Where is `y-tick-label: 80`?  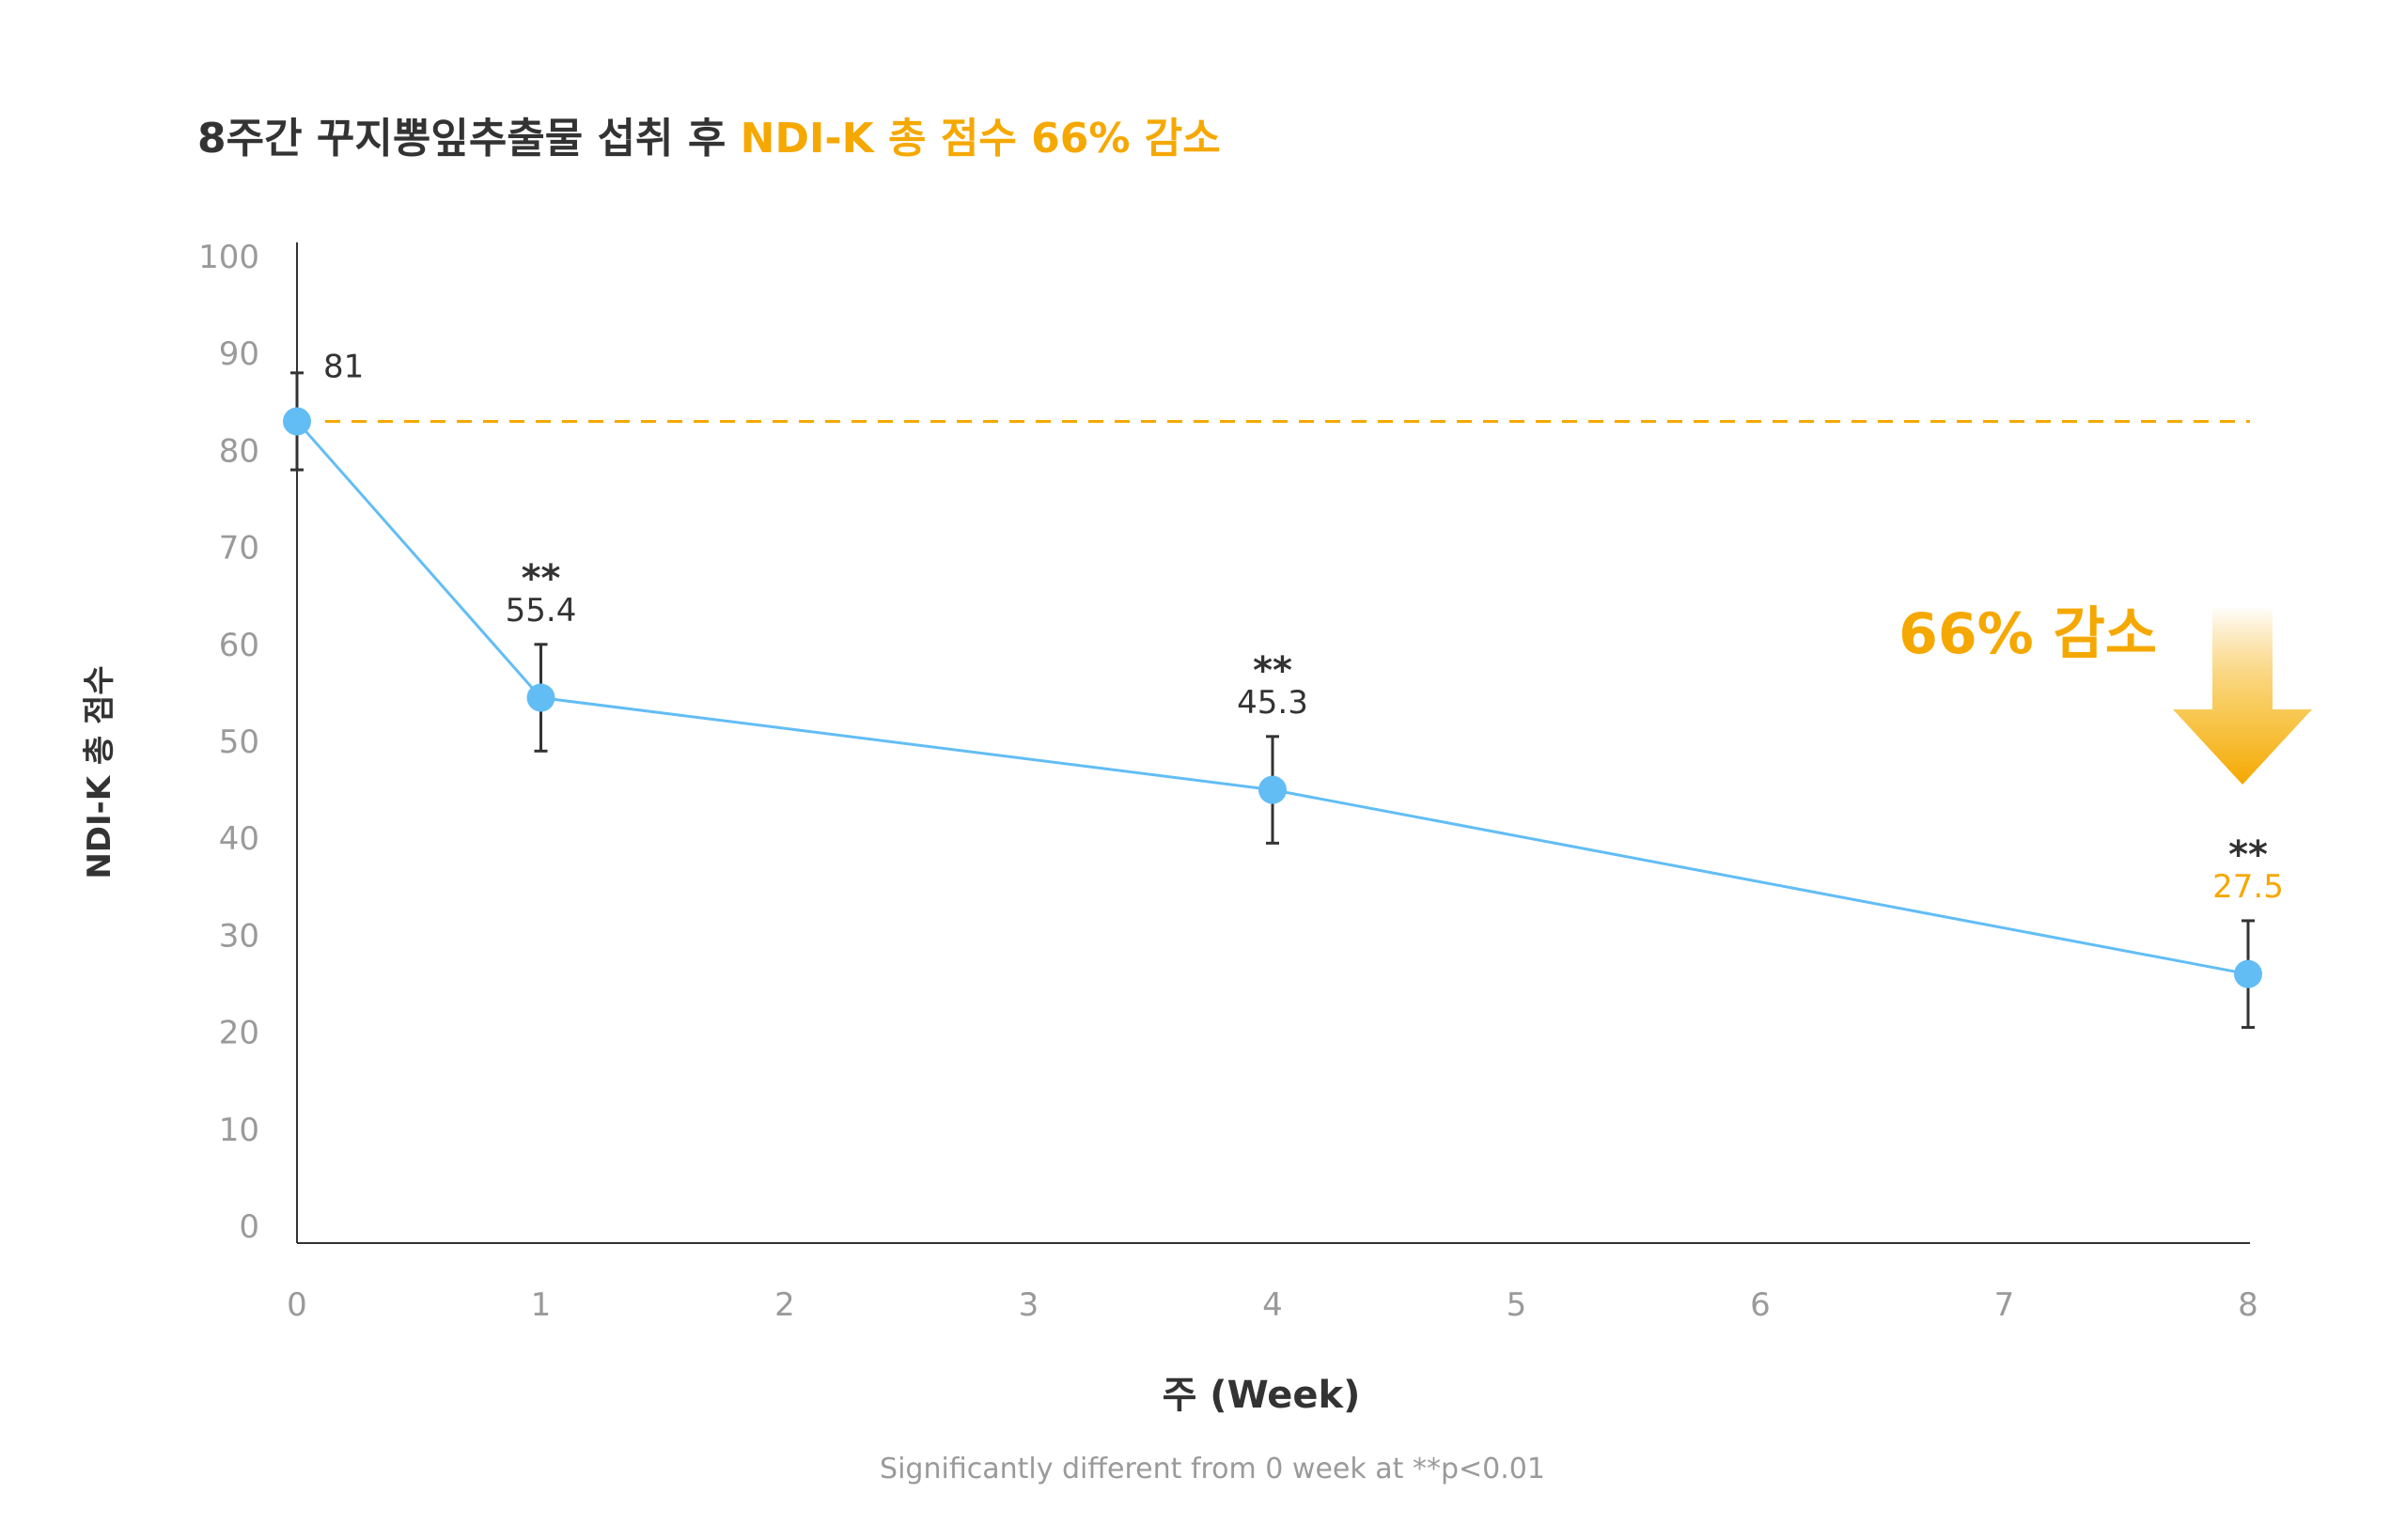
y-tick-label: 80 is located at coordinates (239, 451).